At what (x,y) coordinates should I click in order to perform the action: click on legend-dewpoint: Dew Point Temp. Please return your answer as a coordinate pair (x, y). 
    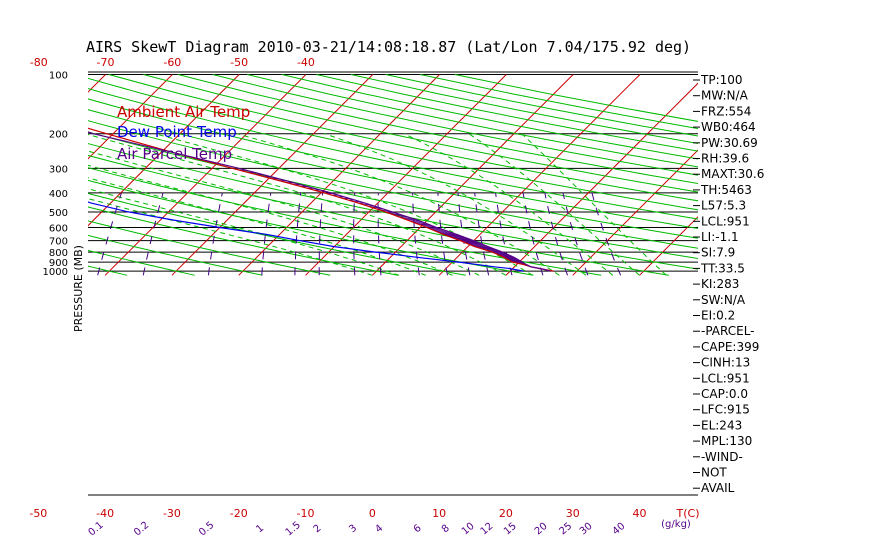
    Looking at the image, I should click on (177, 132).